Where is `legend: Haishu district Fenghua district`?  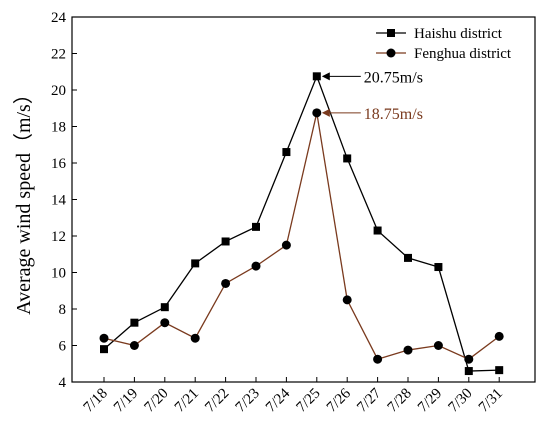
legend: Haishu district Fenghua district is located at coordinates (444, 44).